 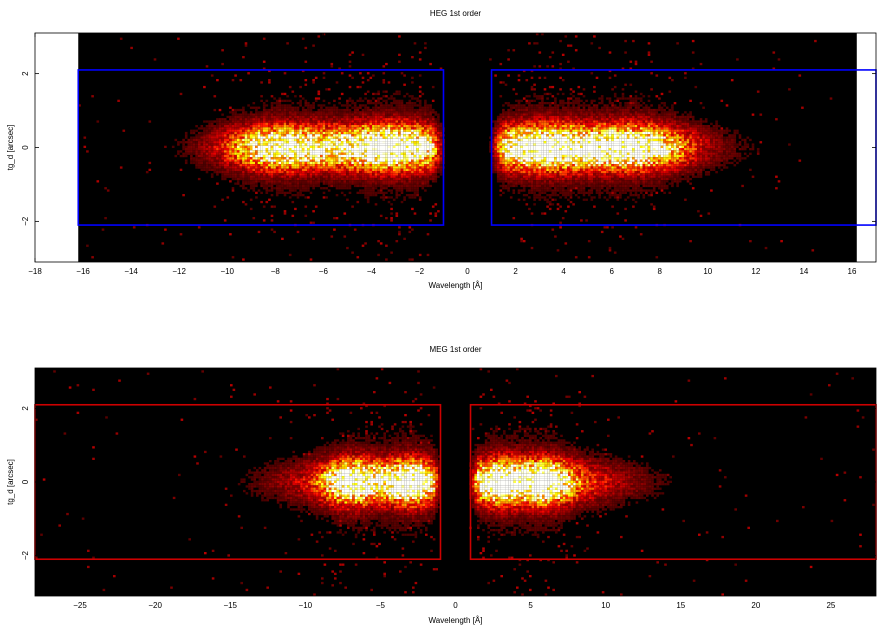 I want to click on x-tick-label: −14, so click(x=131, y=271).